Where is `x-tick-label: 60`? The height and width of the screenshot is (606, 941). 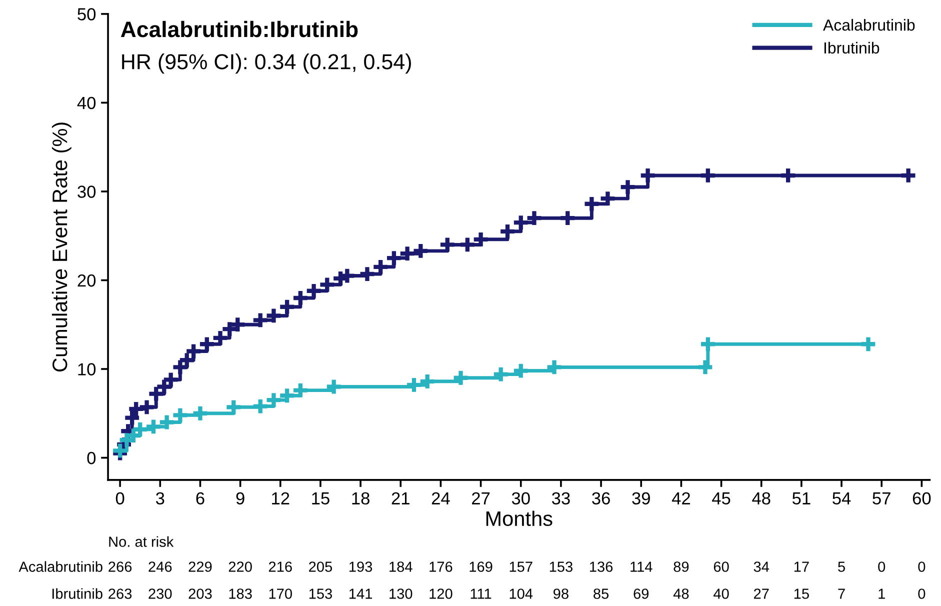
x-tick-label: 60 is located at coordinates (921, 498).